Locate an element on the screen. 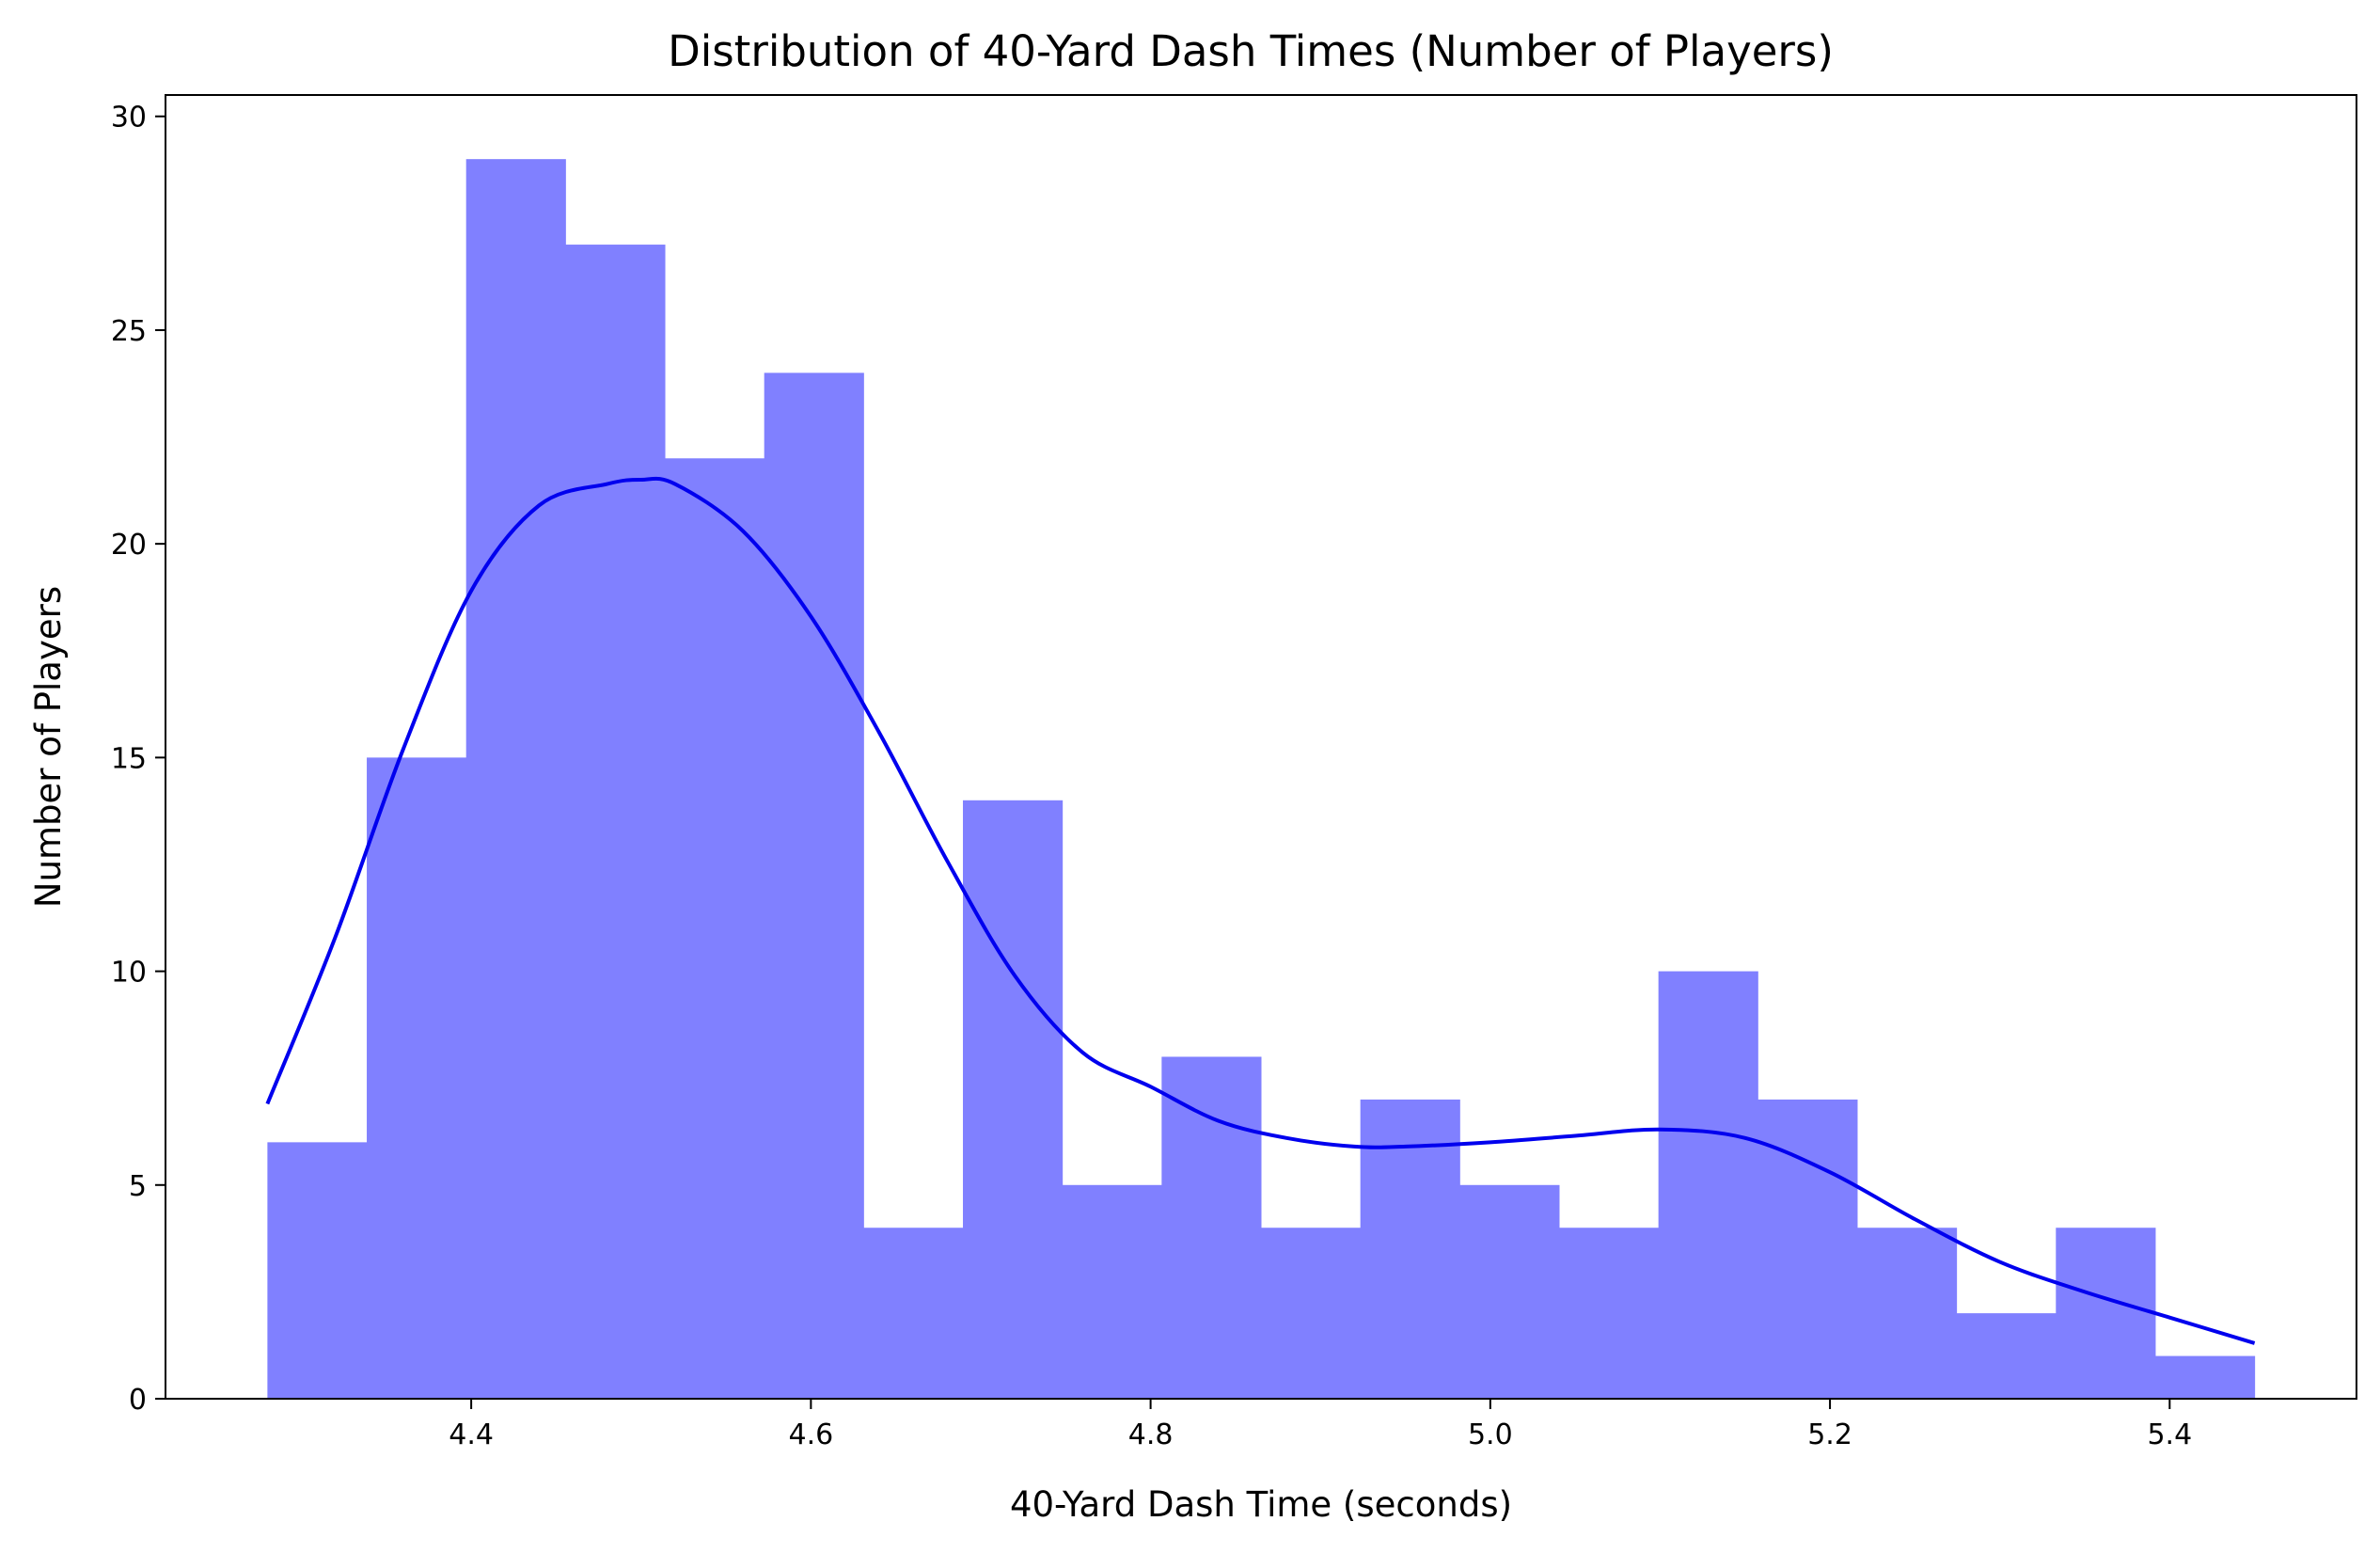 The width and height of the screenshot is (2380, 1553). y-tick-label: 10 is located at coordinates (129, 973).